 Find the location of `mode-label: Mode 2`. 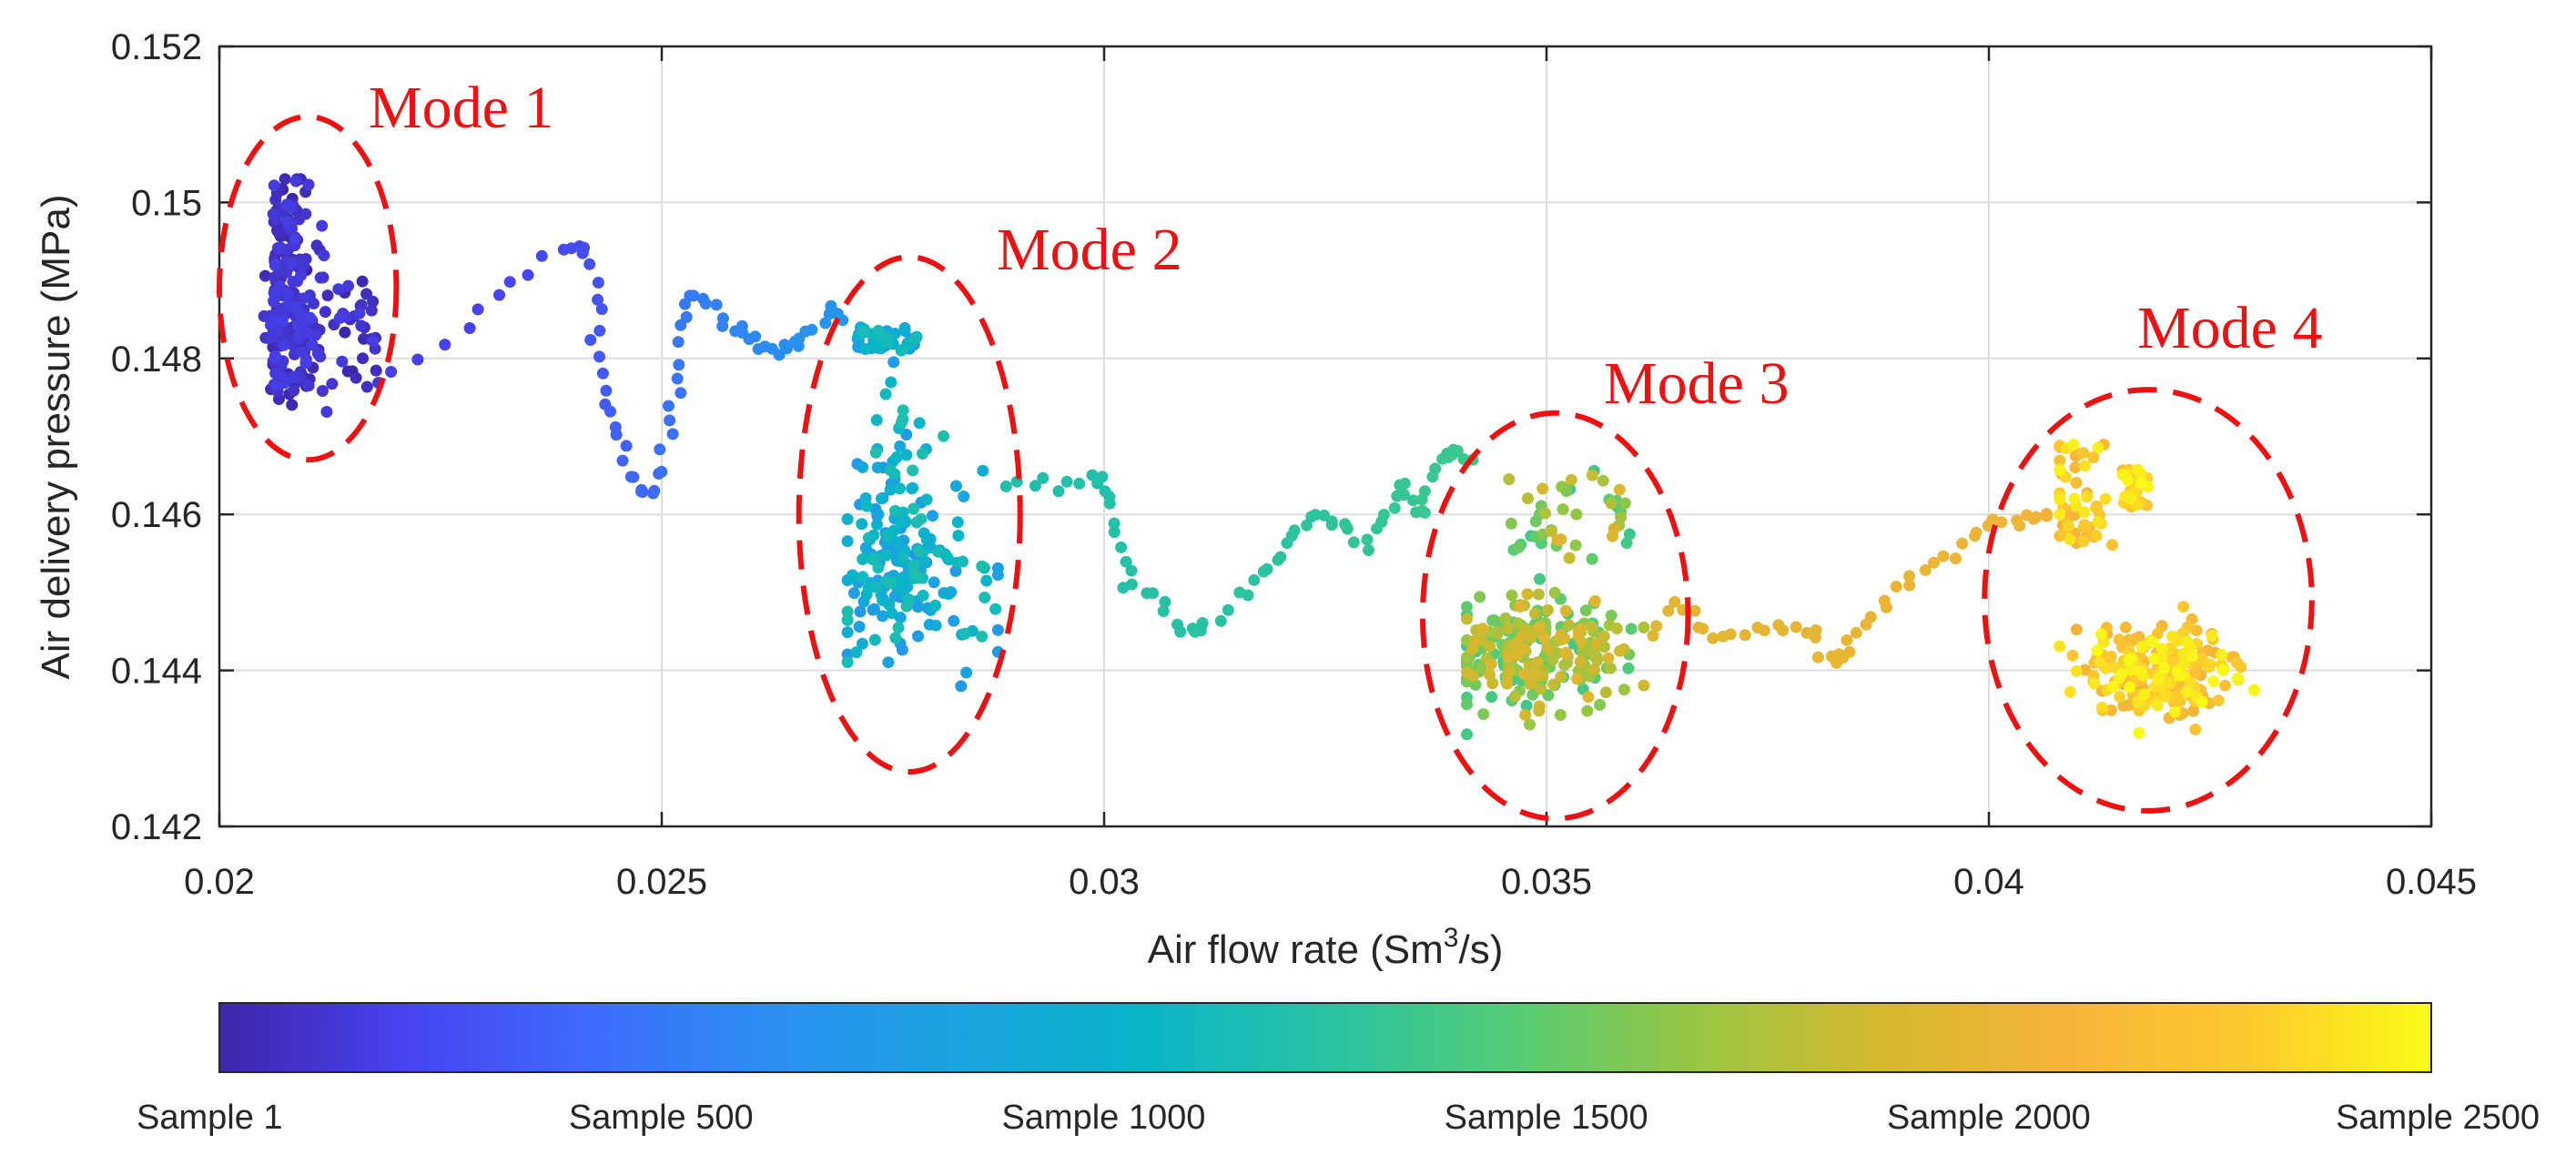

mode-label: Mode 2 is located at coordinates (1089, 250).